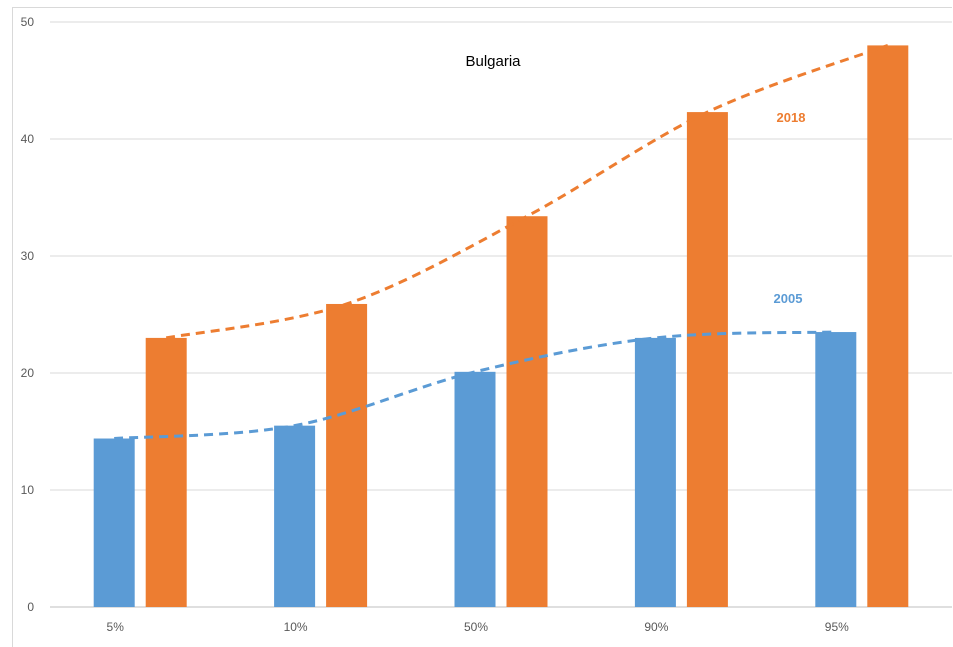  Describe the element at coordinates (295, 516) in the screenshot. I see `bar-2005-10pct` at that location.